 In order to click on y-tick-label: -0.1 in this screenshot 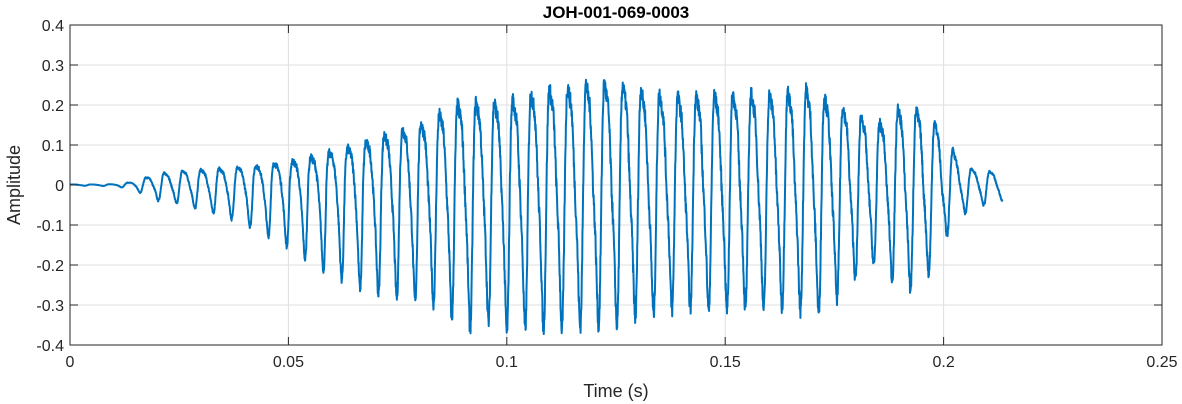, I will do `click(50, 226)`.